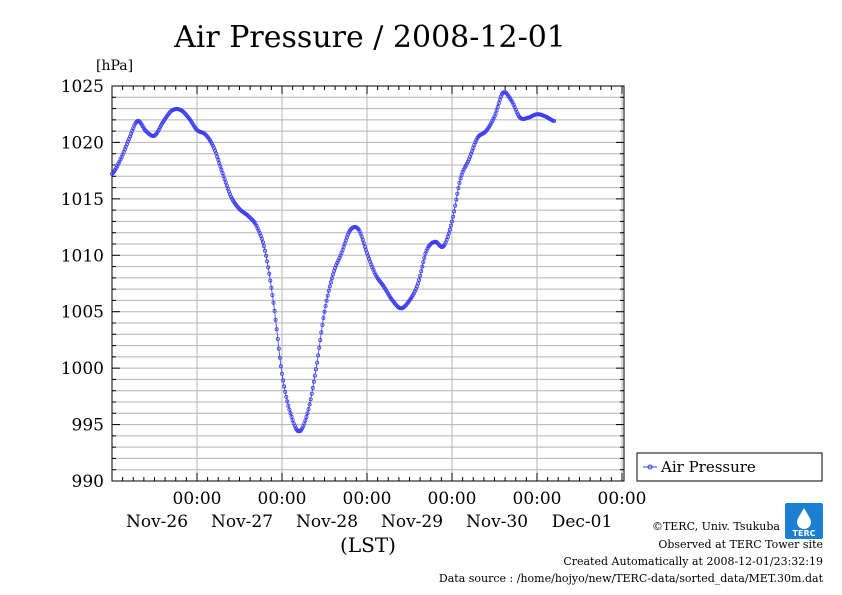 The image size is (842, 595). I want to click on y-tick-label: 1025, so click(82, 87).